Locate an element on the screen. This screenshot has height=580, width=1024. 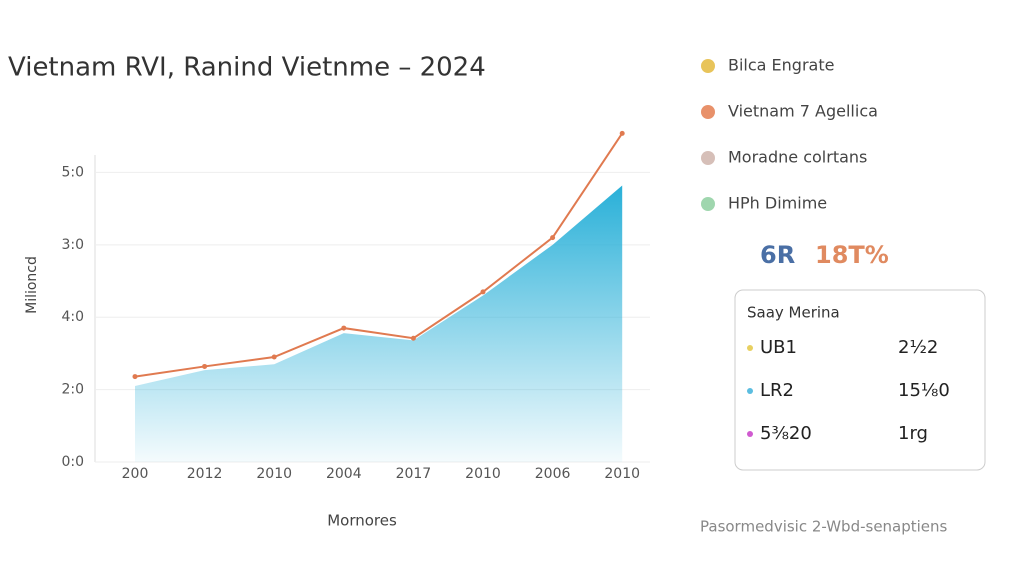
y-tick-label: 2:0 is located at coordinates (72, 390).